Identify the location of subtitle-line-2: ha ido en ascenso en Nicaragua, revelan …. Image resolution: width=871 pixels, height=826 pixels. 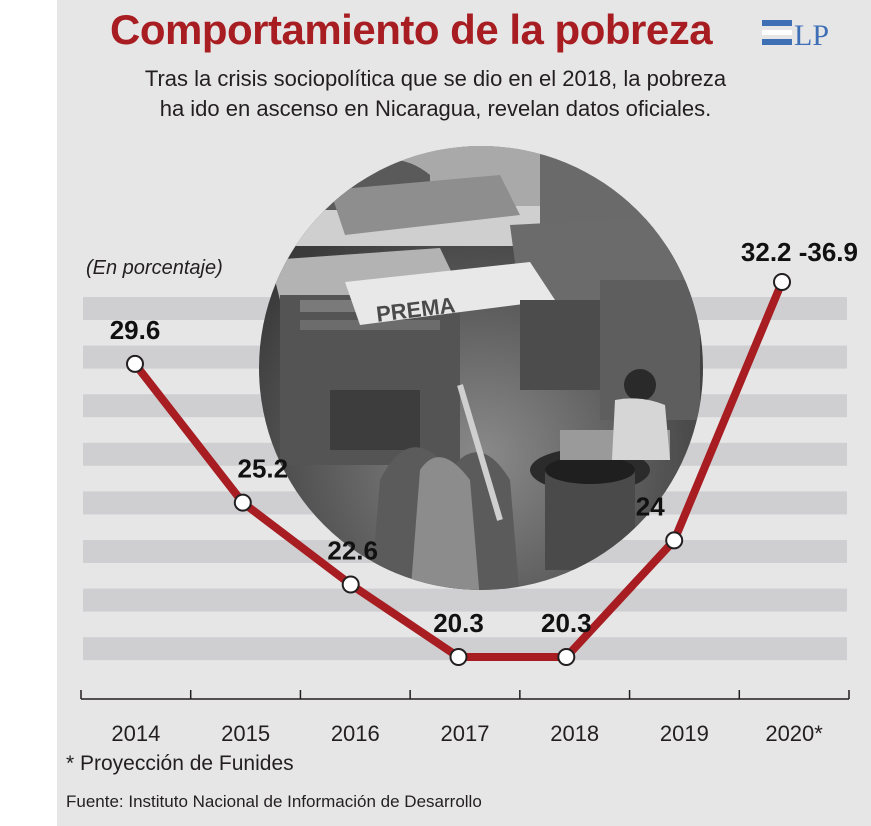
(435, 108).